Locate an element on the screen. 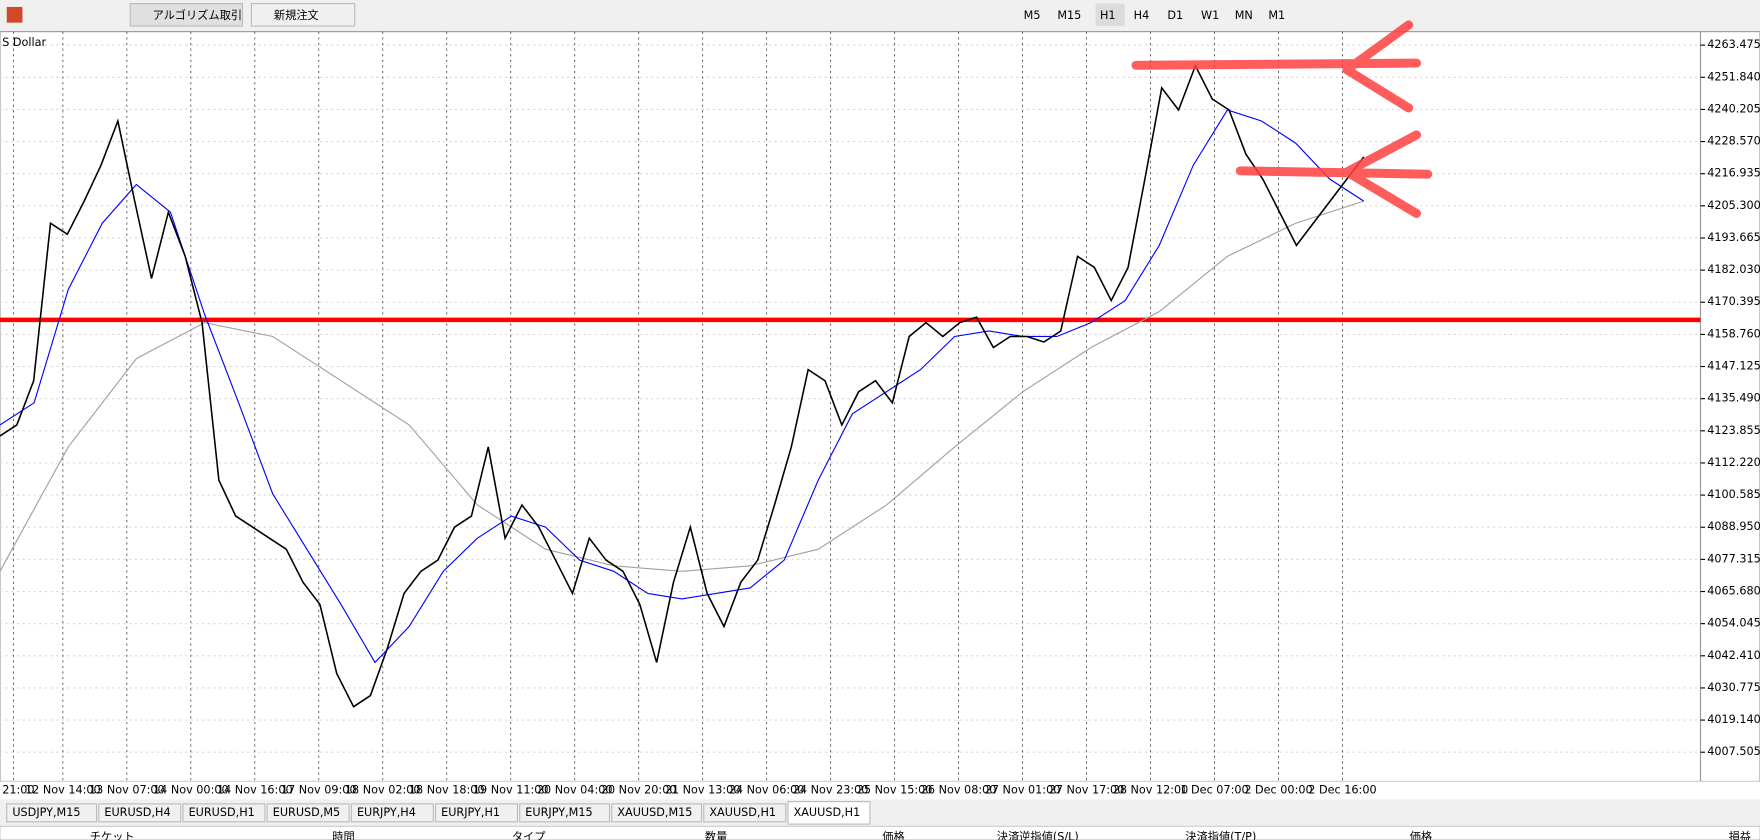 The width and height of the screenshot is (1760, 840). x-tick-label: 26 Nov 08:00 is located at coordinates (959, 789).